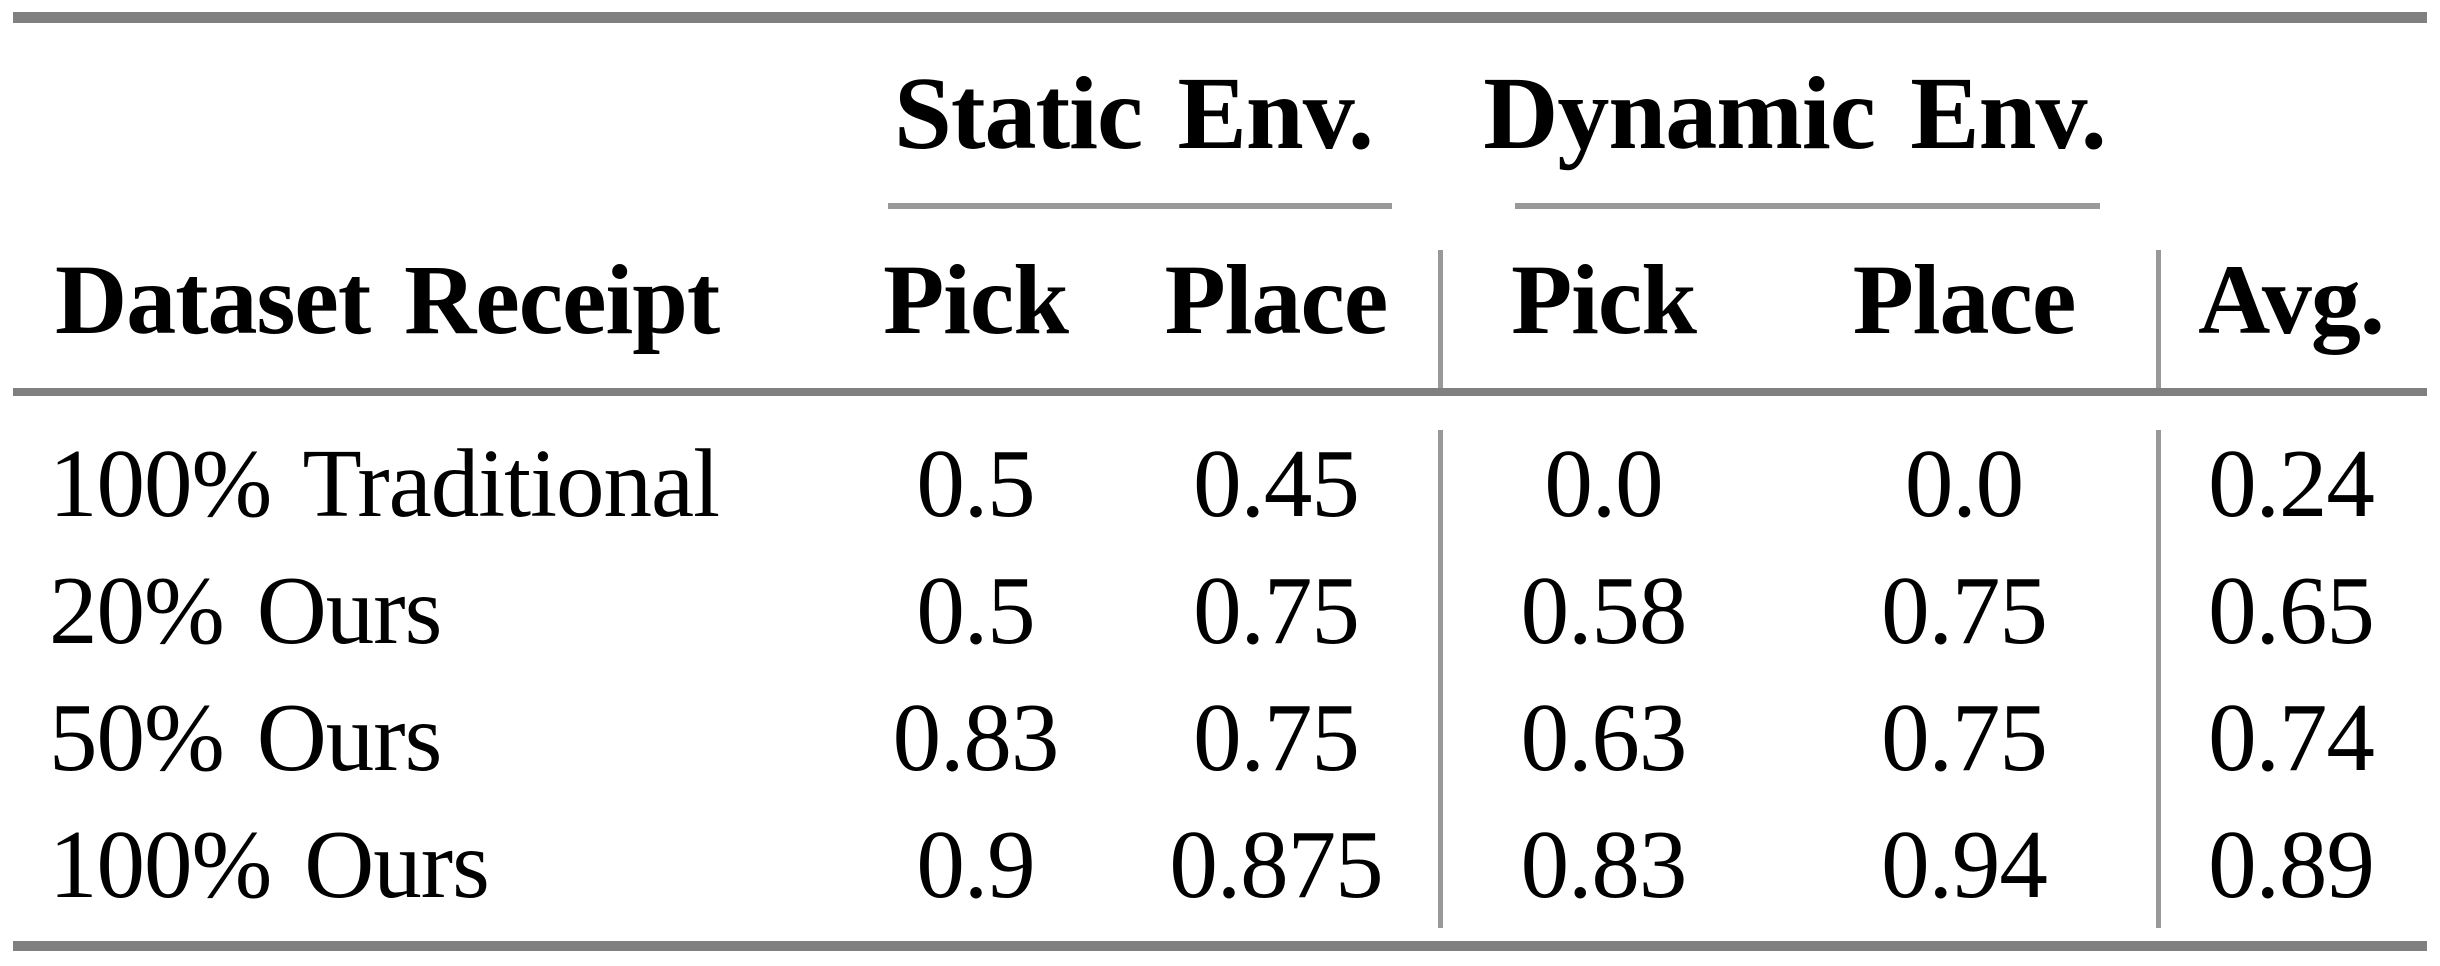 This screenshot has width=2440, height=966. I want to click on table-row: 50% Ours 0.83 0.75 0.63 0.75 0.74, so click(1220, 745).